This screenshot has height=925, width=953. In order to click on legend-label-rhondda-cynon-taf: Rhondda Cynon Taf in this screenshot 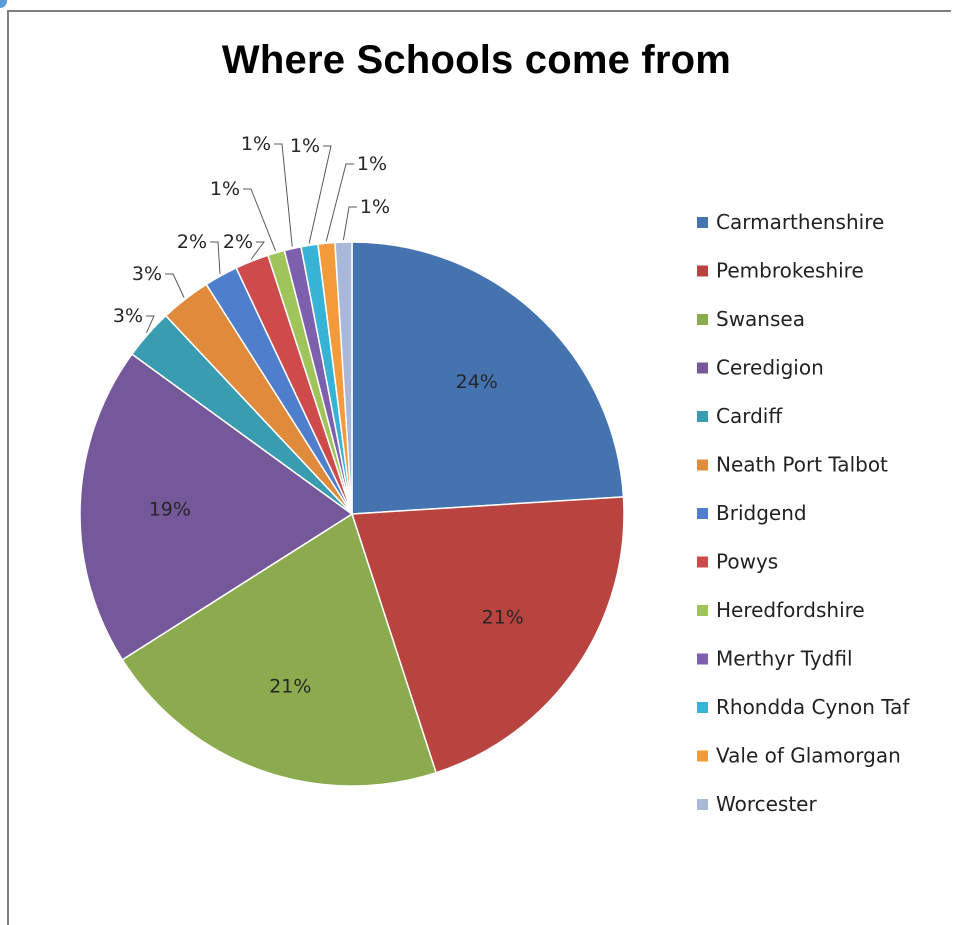, I will do `click(813, 707)`.